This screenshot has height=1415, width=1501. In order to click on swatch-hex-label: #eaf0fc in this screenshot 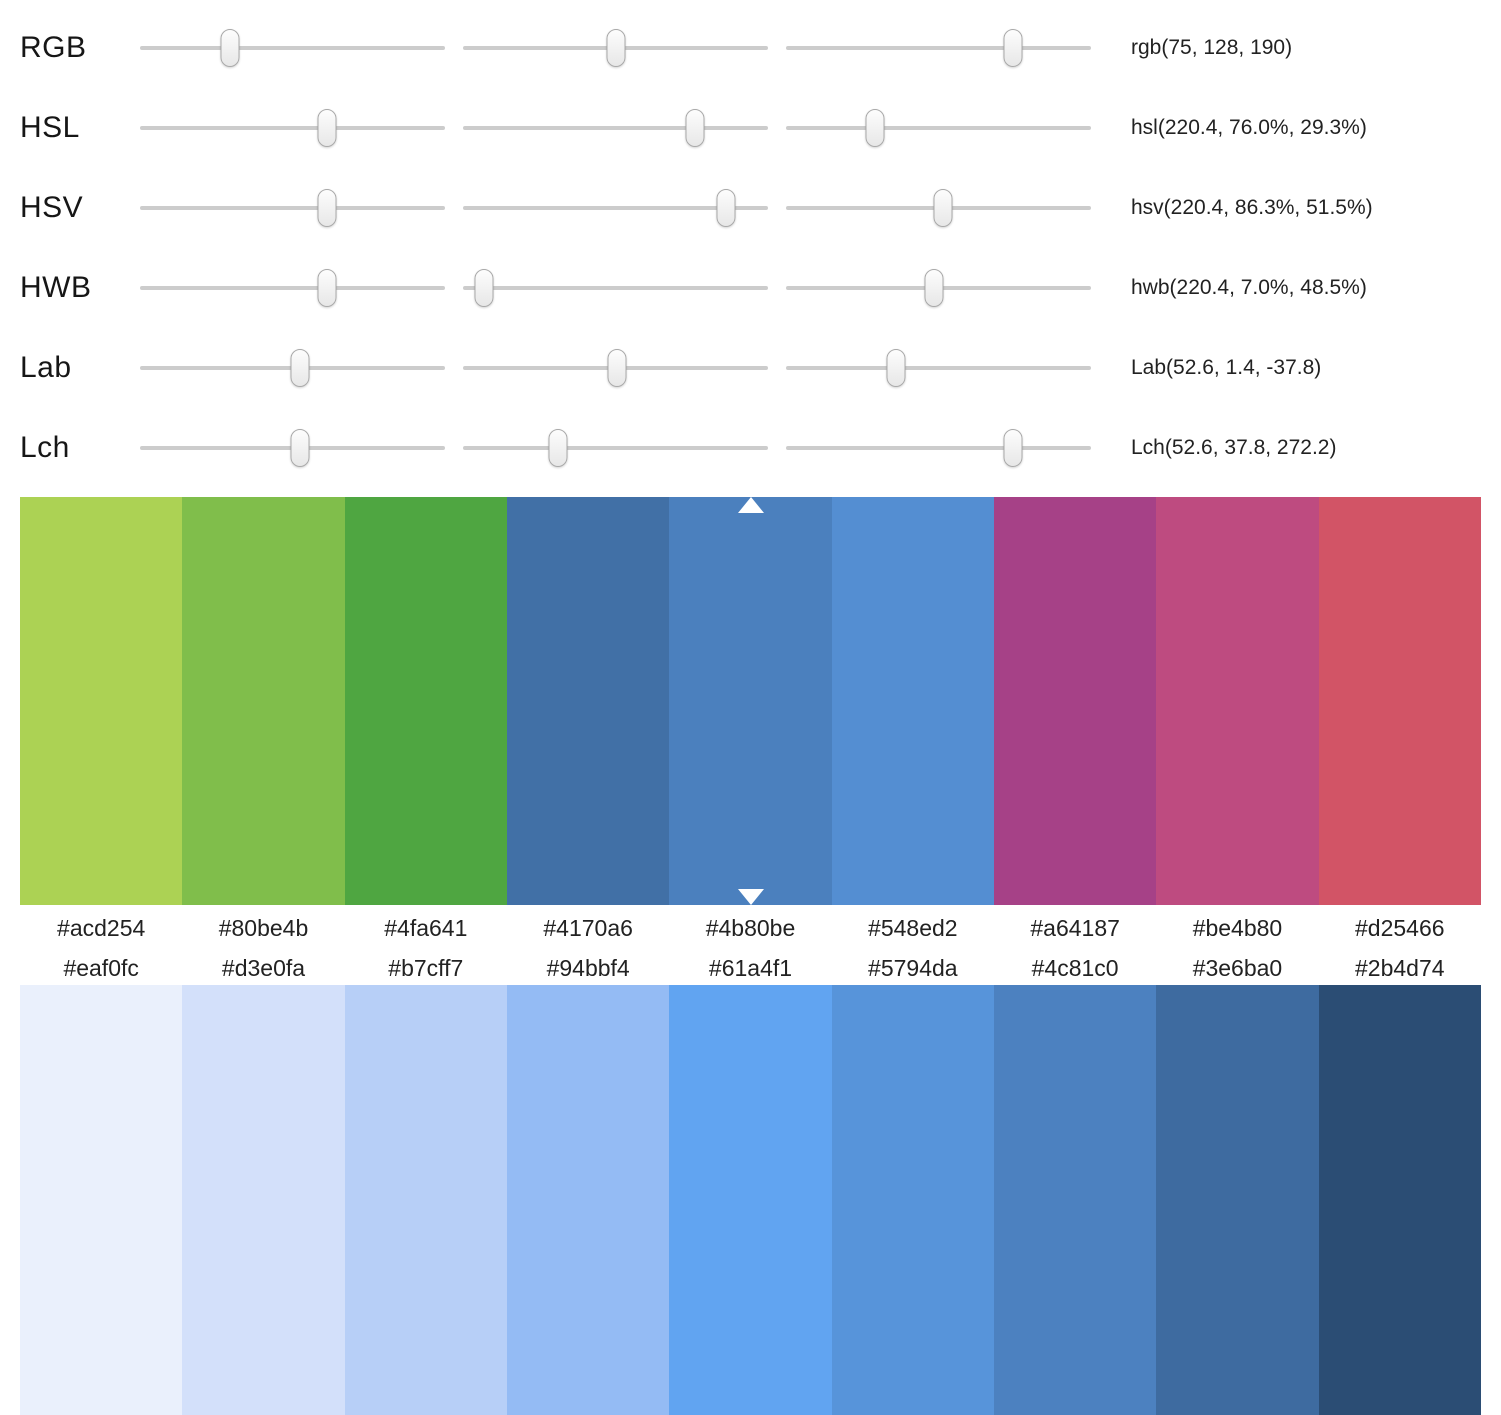, I will do `click(101, 967)`.